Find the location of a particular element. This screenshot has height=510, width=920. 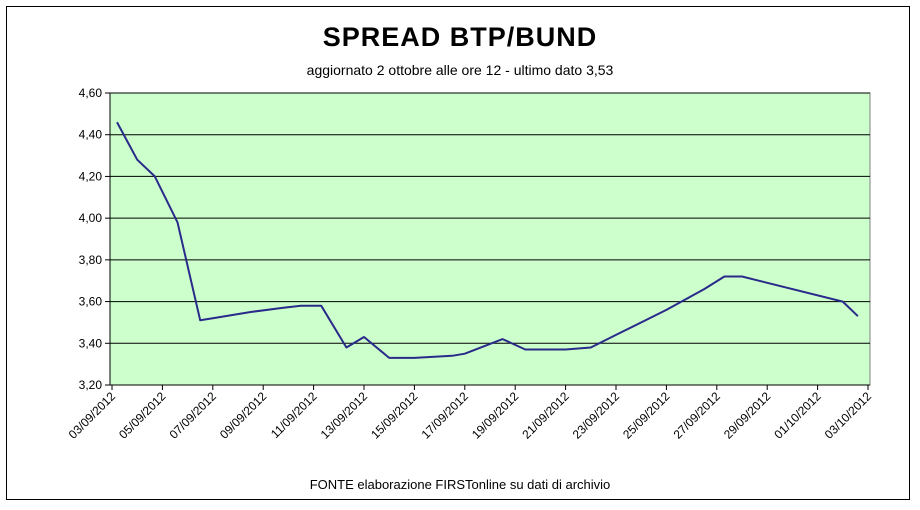

x-tick-label: 13/09/2012 is located at coordinates (344, 415).